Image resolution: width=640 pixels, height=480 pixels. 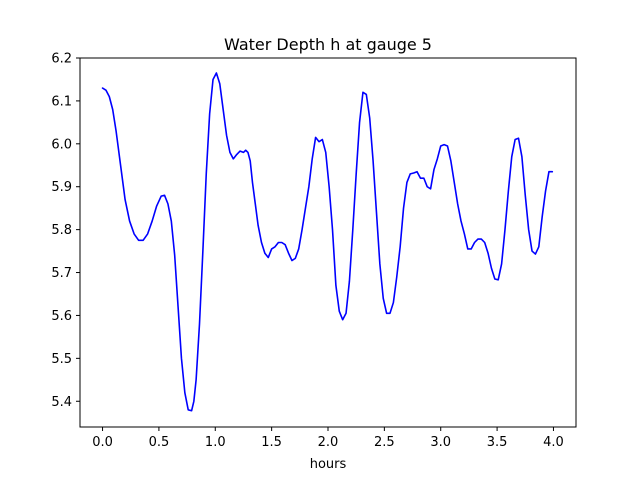 What do you see at coordinates (61, 101) in the screenshot?
I see `y-tick-label: 6.1` at bounding box center [61, 101].